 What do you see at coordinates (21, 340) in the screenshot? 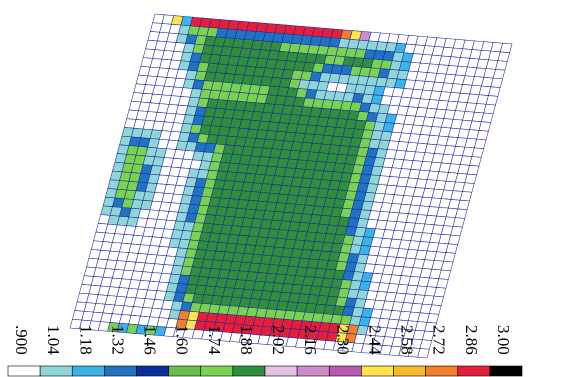
I see `legend-tick-label: .900` at bounding box center [21, 340].